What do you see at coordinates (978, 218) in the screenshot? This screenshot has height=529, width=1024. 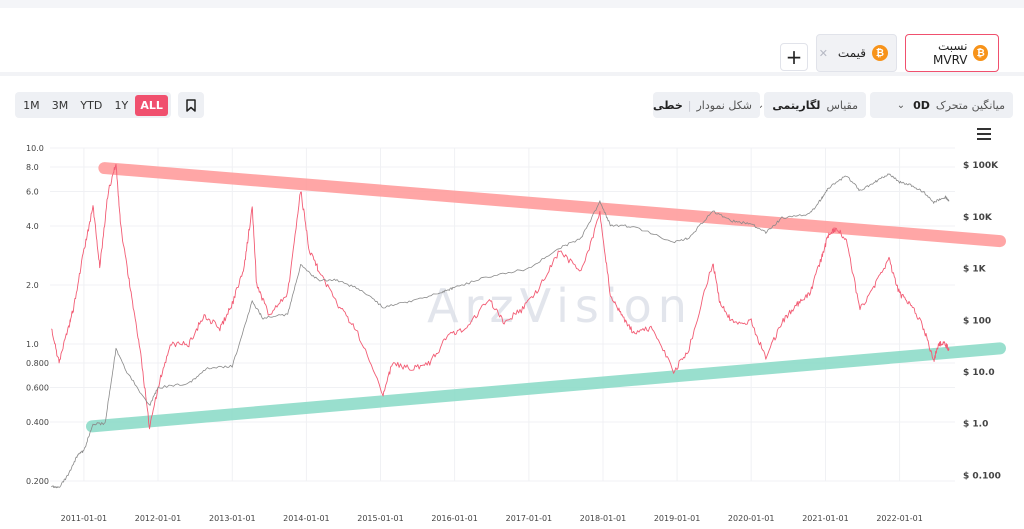 I see `y-right-tick-label: $ 10K` at bounding box center [978, 218].